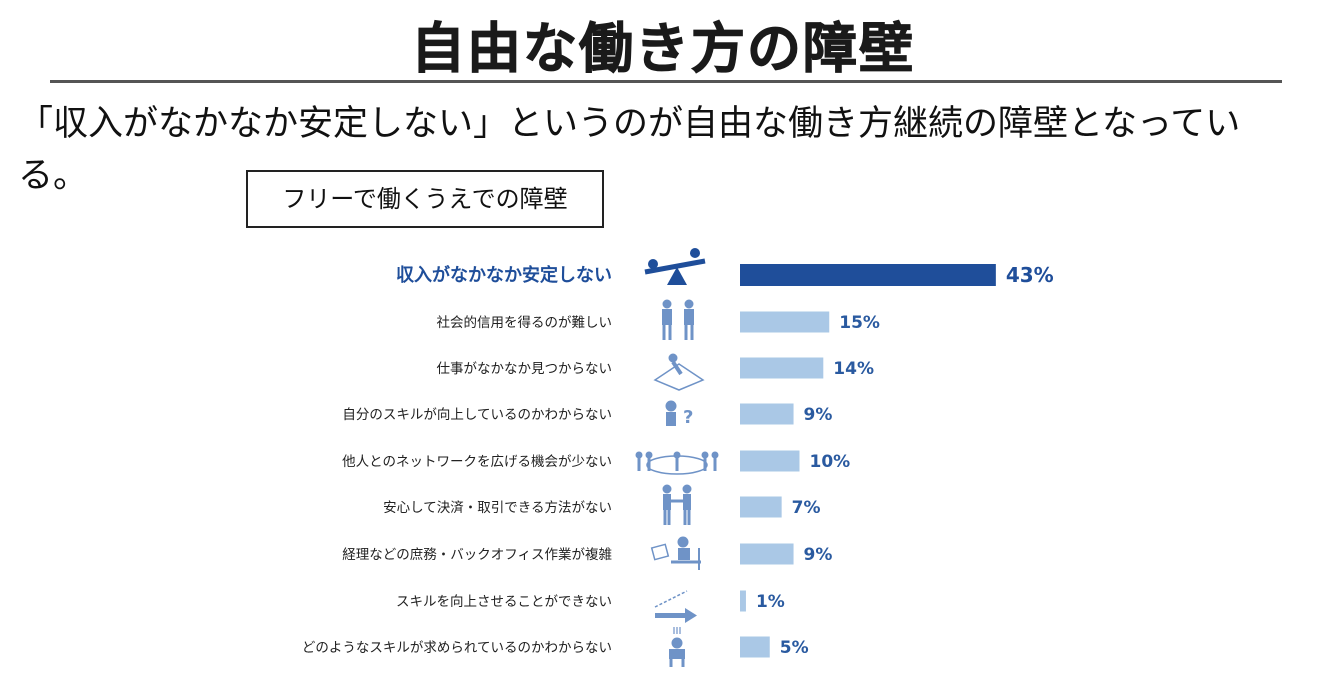 Image resolution: width=1326 pixels, height=690 pixels. Describe the element at coordinates (477, 415) in the screenshot. I see `category-label: 自分のスキルが向上しているのかわからない` at that location.